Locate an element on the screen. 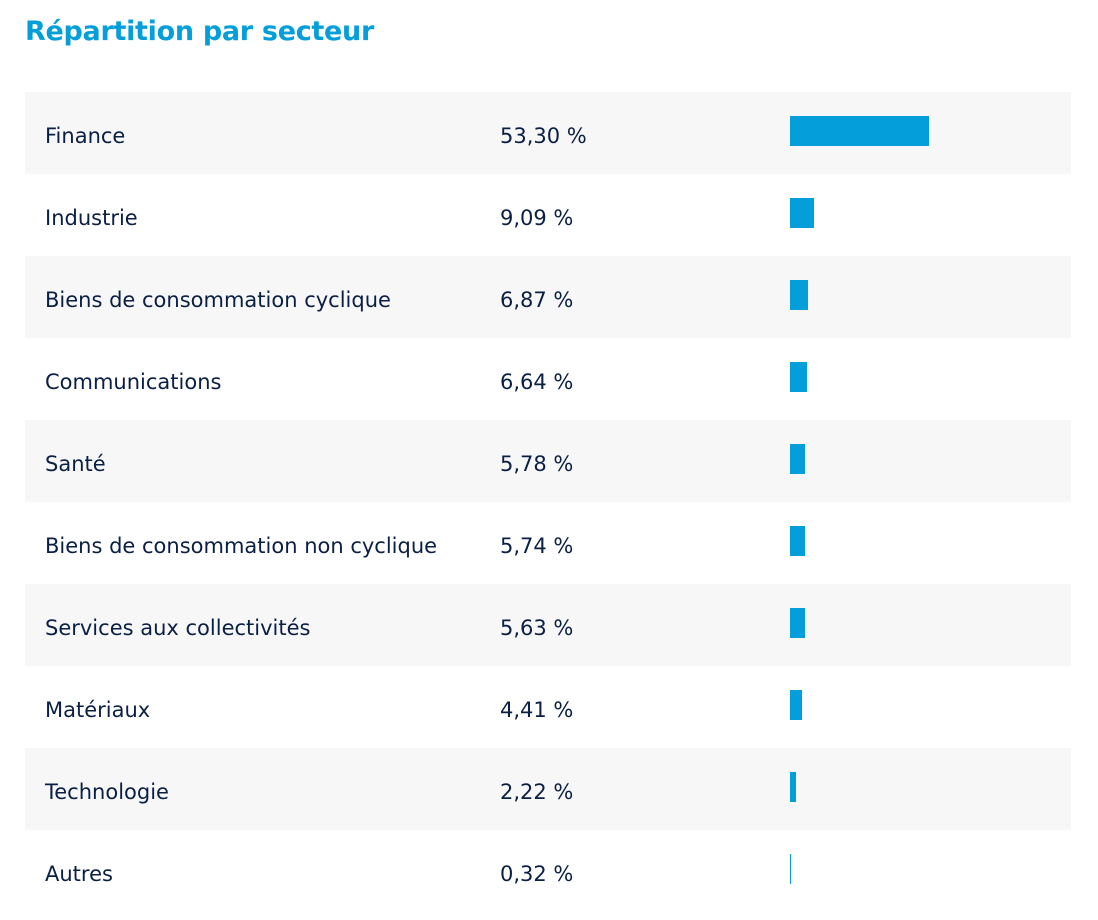 Image resolution: width=1098 pixels, height=920 pixels. sector-label: Services aux collectivités is located at coordinates (178, 628).